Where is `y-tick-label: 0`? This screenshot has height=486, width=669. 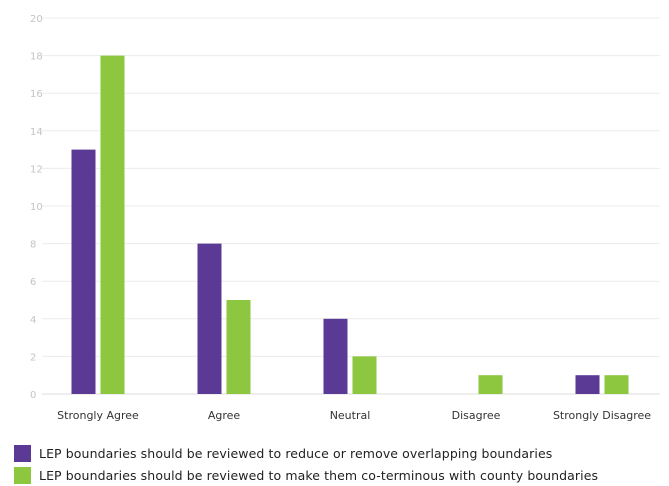 y-tick-label: 0 is located at coordinates (33, 395).